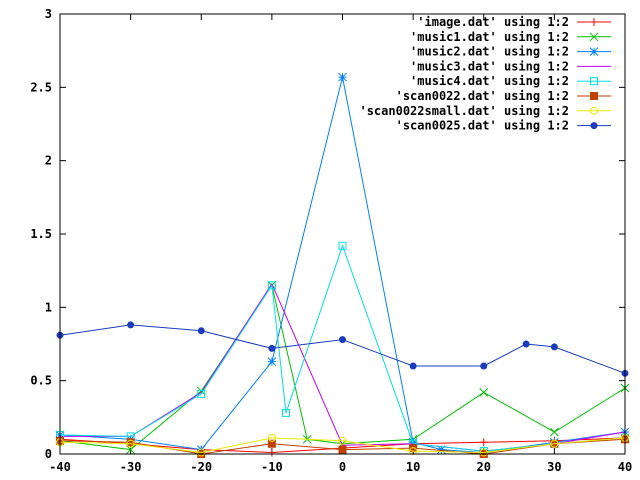  I want to click on legend-item: 'music2.dat' using 1:2, so click(510, 52).